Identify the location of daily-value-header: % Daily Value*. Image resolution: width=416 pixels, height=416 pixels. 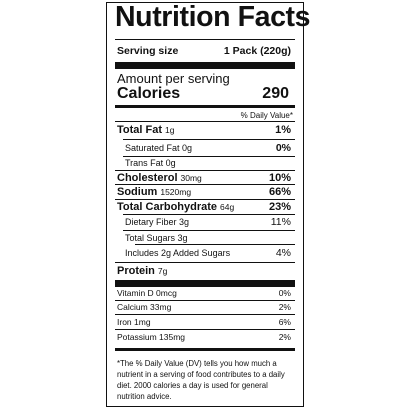
(266, 115).